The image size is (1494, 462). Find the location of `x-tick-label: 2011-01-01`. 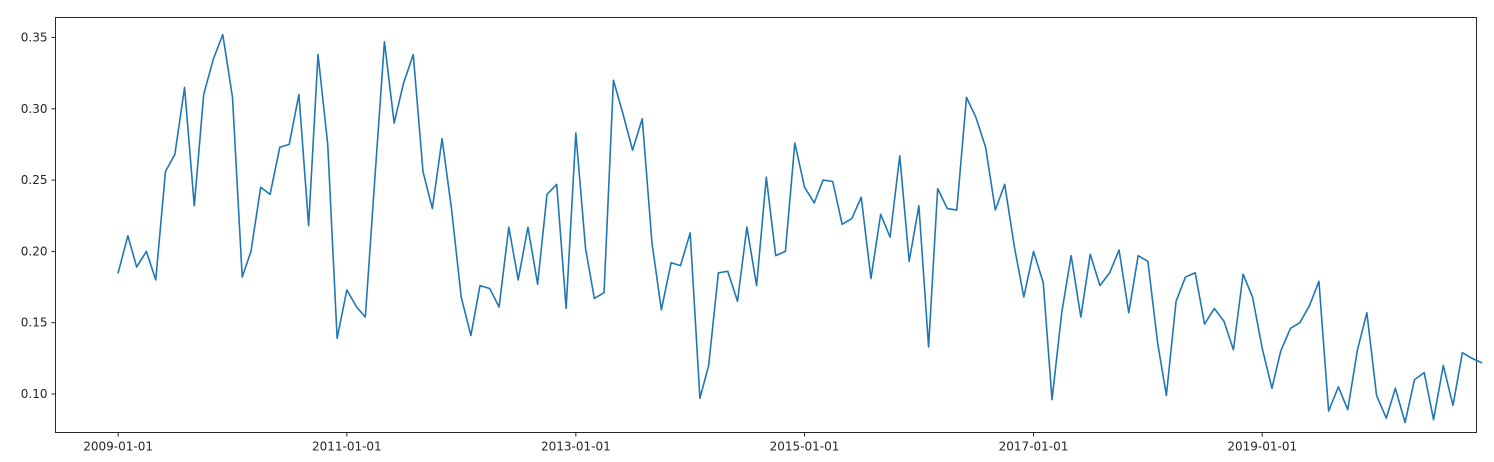

x-tick-label: 2011-01-01 is located at coordinates (347, 447).